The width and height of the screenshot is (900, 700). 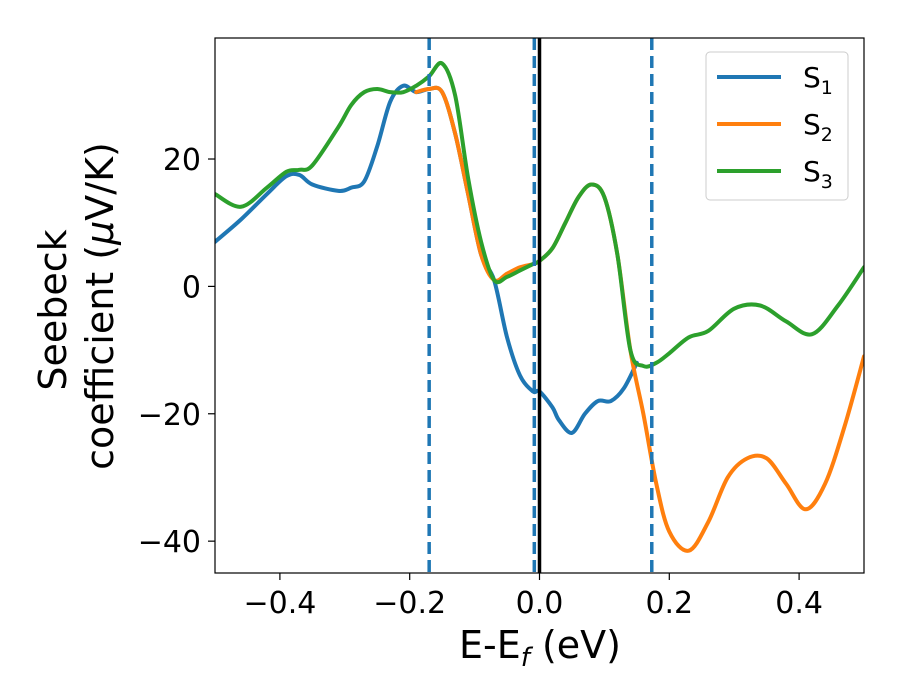 I want to click on legend-label-s2: S2, so click(x=818, y=127).